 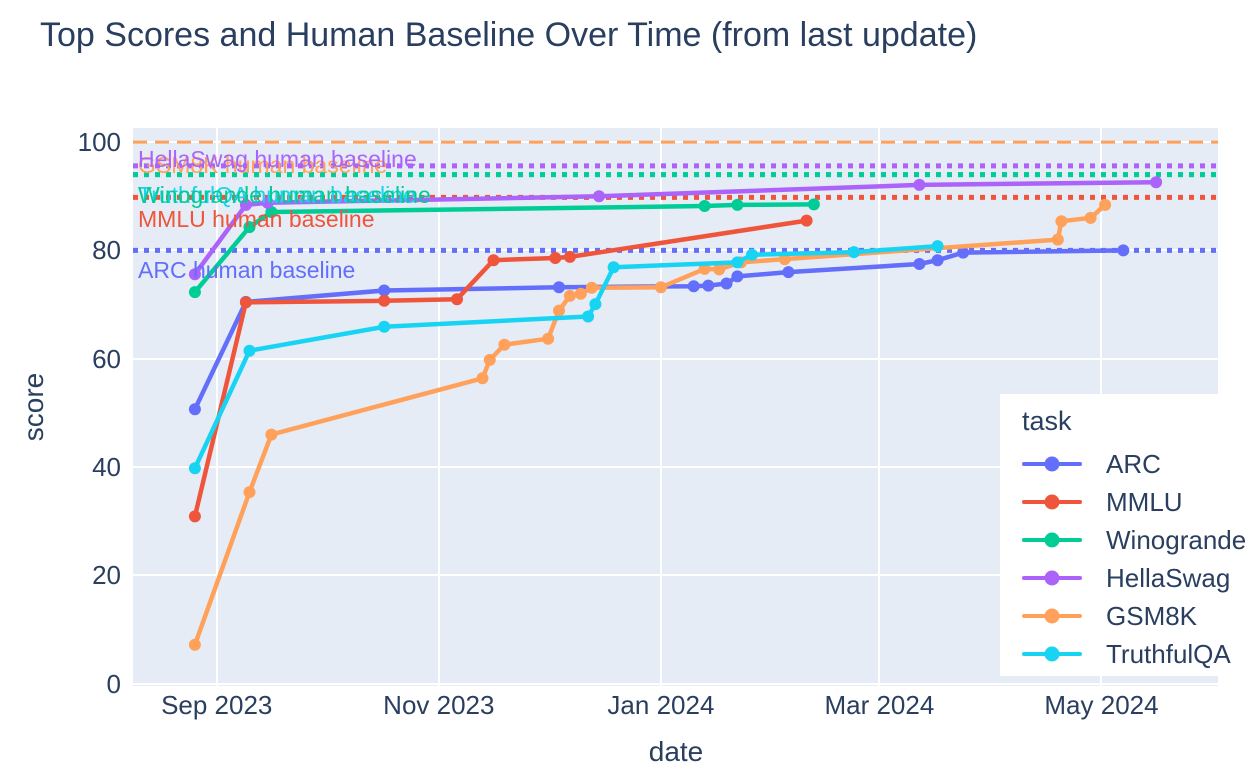 What do you see at coordinates (217, 705) in the screenshot?
I see `x-tick-label: Sep 2023` at bounding box center [217, 705].